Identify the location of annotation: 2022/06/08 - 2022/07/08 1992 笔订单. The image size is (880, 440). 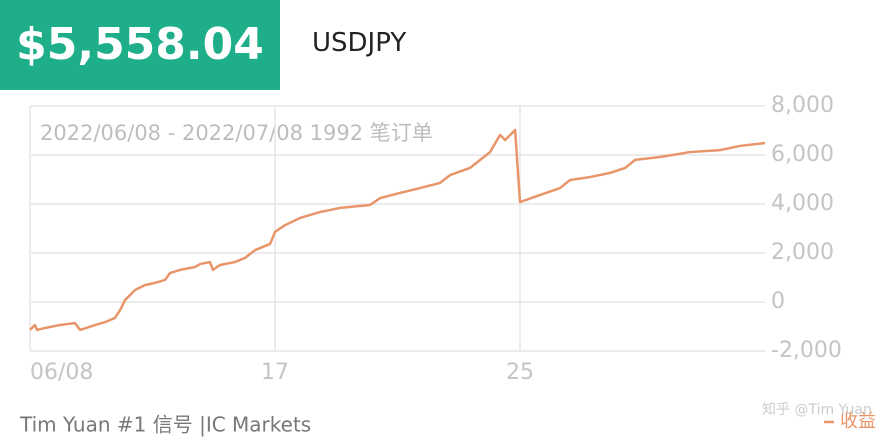
(236, 133).